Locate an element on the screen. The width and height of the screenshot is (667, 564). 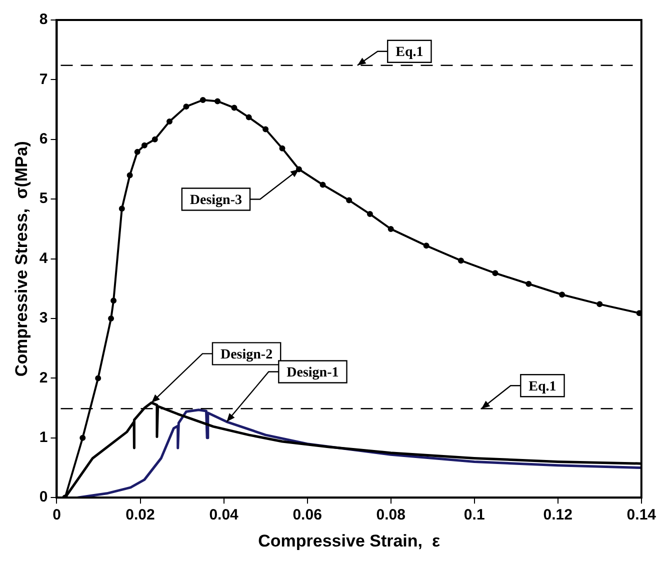
x-tick-label: 0.08 is located at coordinates (391, 515).